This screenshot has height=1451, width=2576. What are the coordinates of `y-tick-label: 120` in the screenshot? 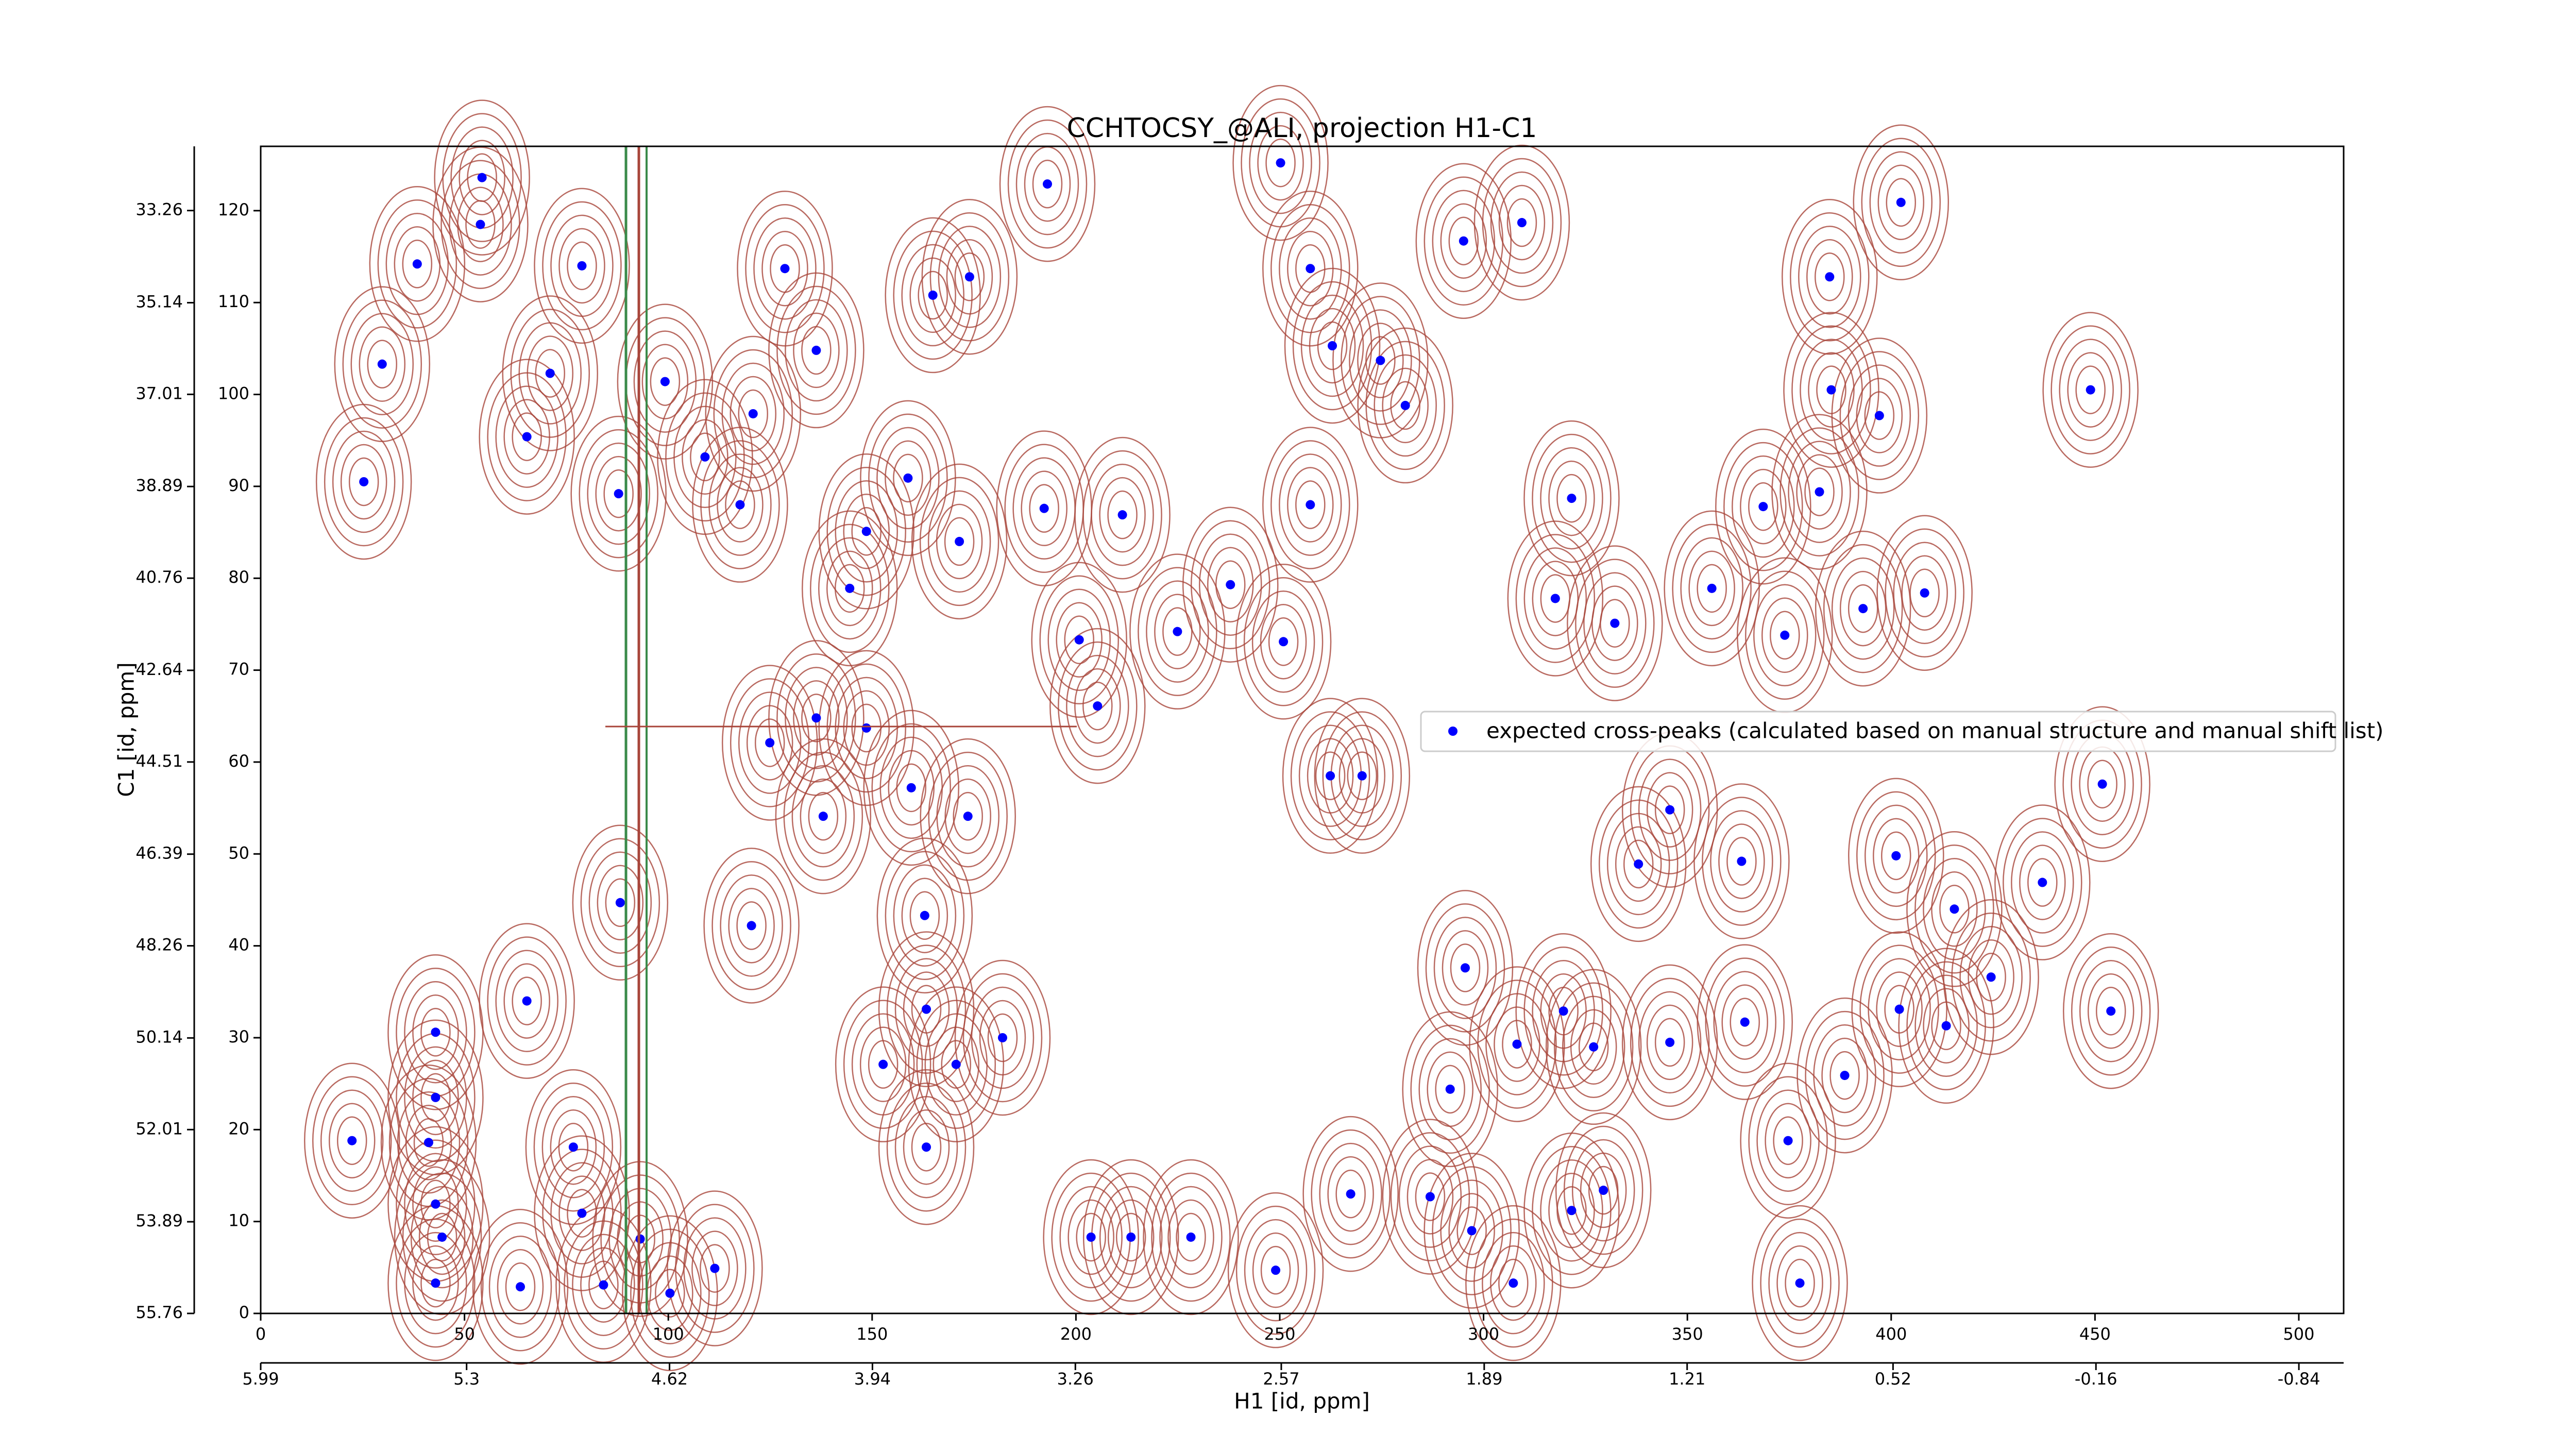 It's located at (233, 210).